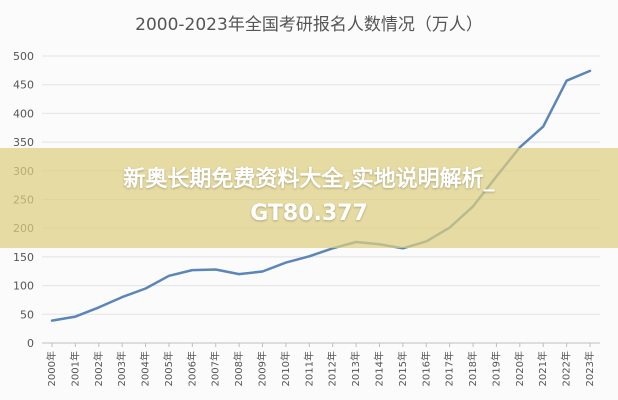 This screenshot has width=618, height=400. Describe the element at coordinates (285, 368) in the screenshot. I see `x-tick-label: 2010年` at that location.